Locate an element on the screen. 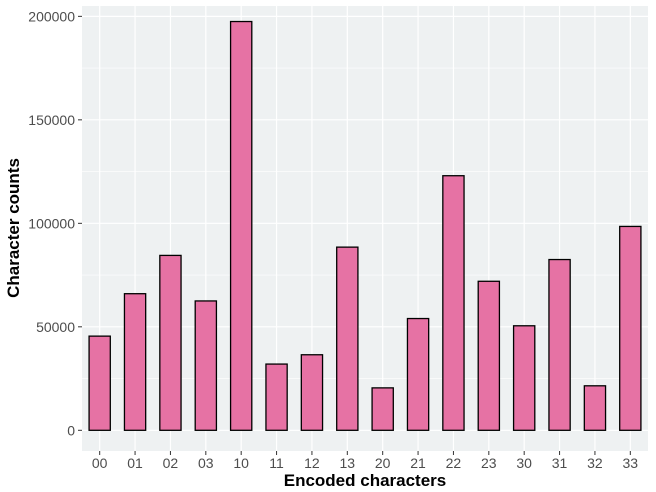 The width and height of the screenshot is (656, 492). y-tick-label: 200000 is located at coordinates (51, 16).